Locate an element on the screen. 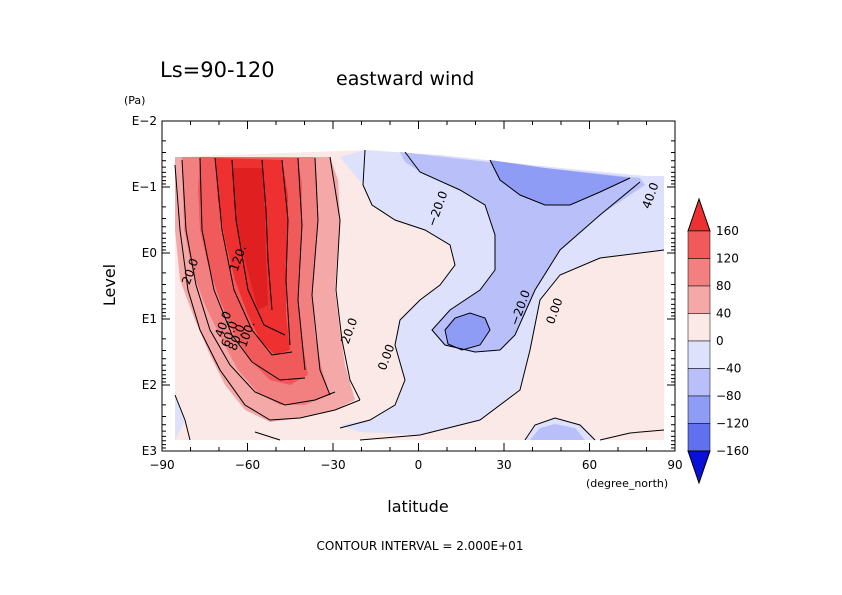  y-axis-label: Level is located at coordinates (109, 285).